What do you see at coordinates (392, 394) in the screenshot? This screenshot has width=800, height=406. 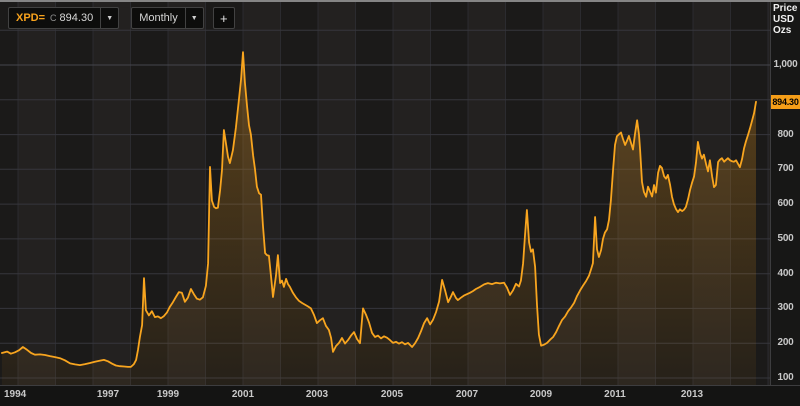 I see `x-axis-tick-2005: 2005` at bounding box center [392, 394].